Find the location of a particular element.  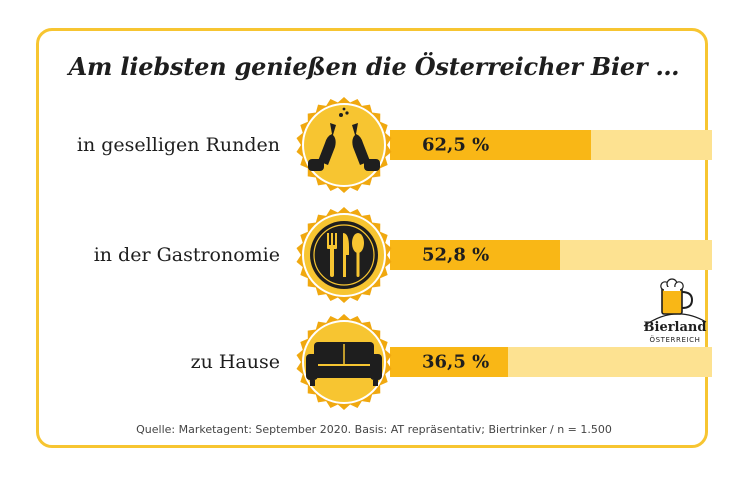

toasting-bottles-icon is located at coordinates (344, 145).